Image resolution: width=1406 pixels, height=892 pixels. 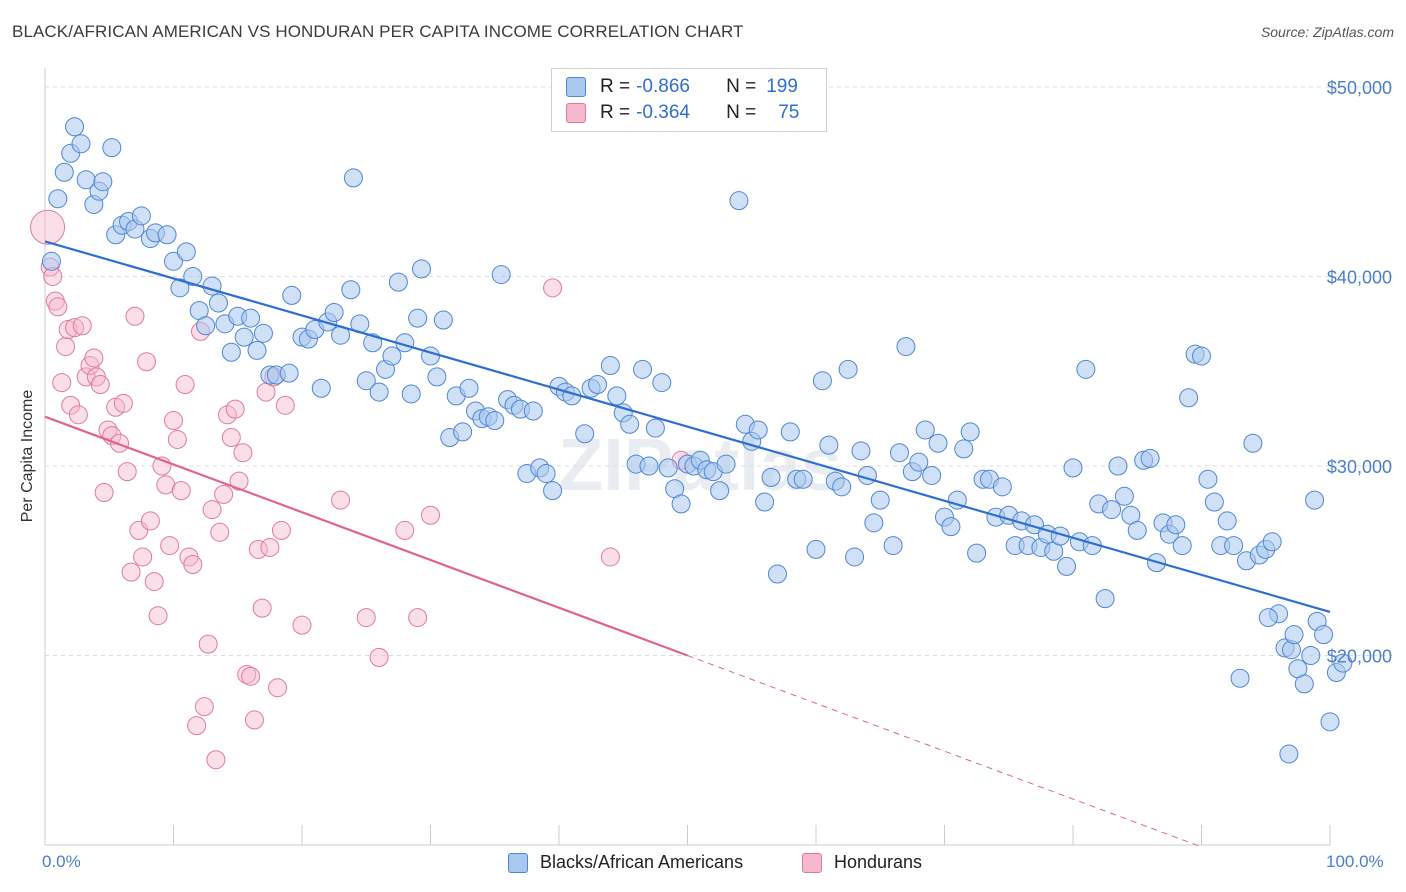 I want to click on x-tick-label-max: 100.0%, so click(x=1355, y=861).